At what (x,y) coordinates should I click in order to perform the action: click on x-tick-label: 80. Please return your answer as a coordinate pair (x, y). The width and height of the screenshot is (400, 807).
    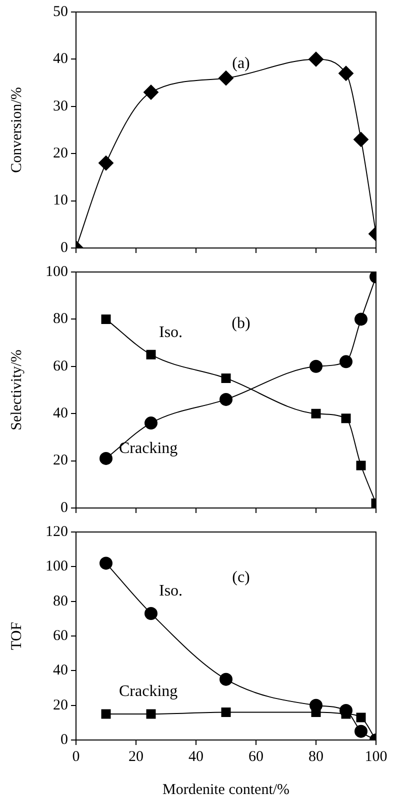
    Looking at the image, I should click on (316, 756).